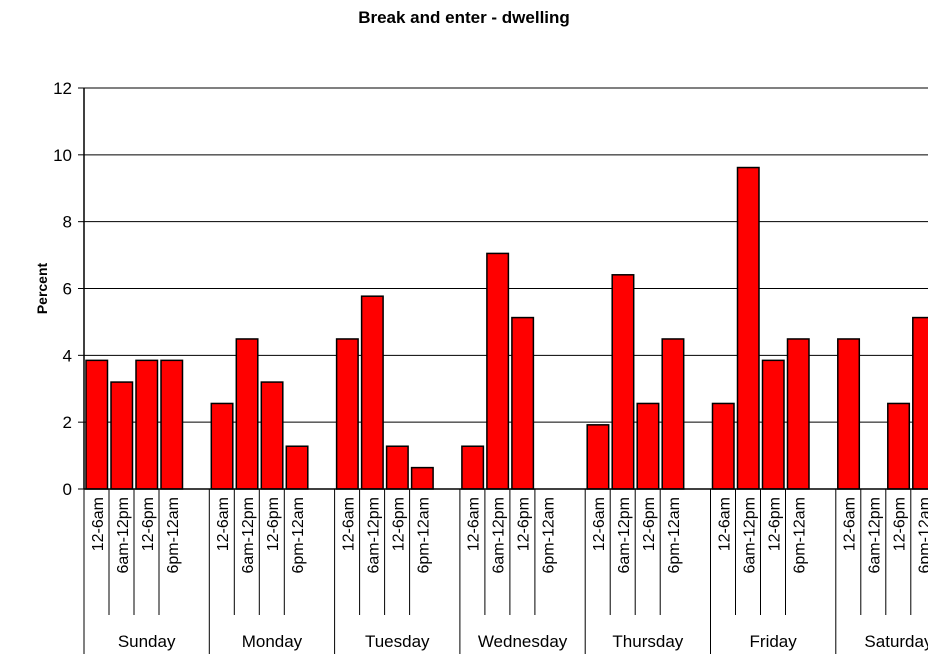 The image size is (928, 654). I want to click on day-label: Sunday, so click(147, 641).